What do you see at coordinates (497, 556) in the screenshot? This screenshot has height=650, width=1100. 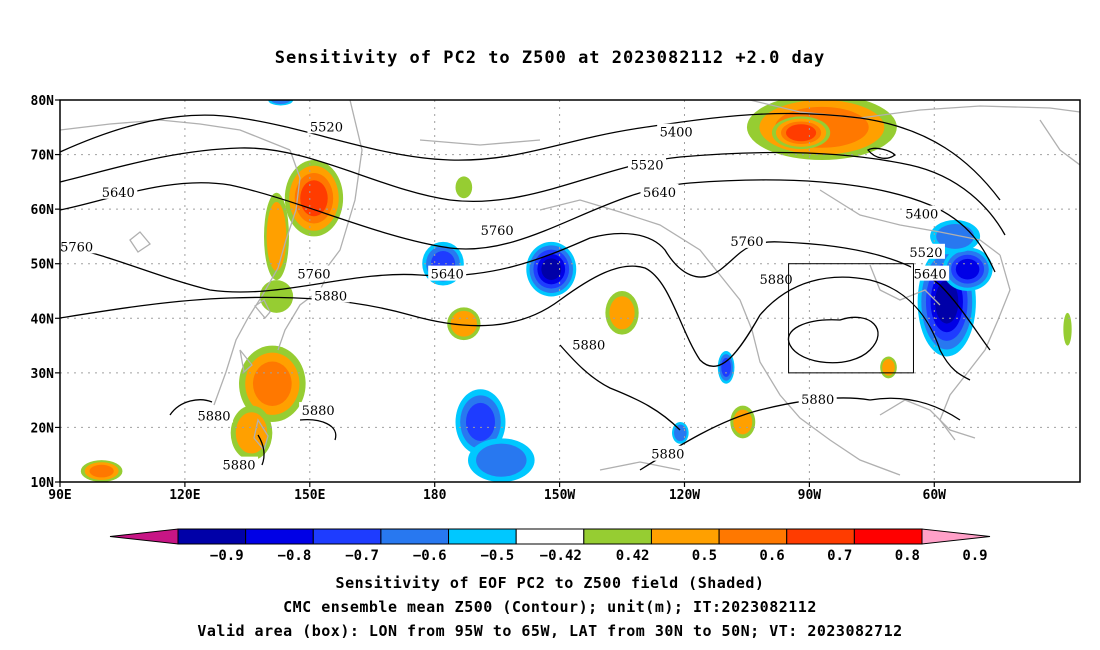 I see `colorbar-label: −0.5` at bounding box center [497, 556].